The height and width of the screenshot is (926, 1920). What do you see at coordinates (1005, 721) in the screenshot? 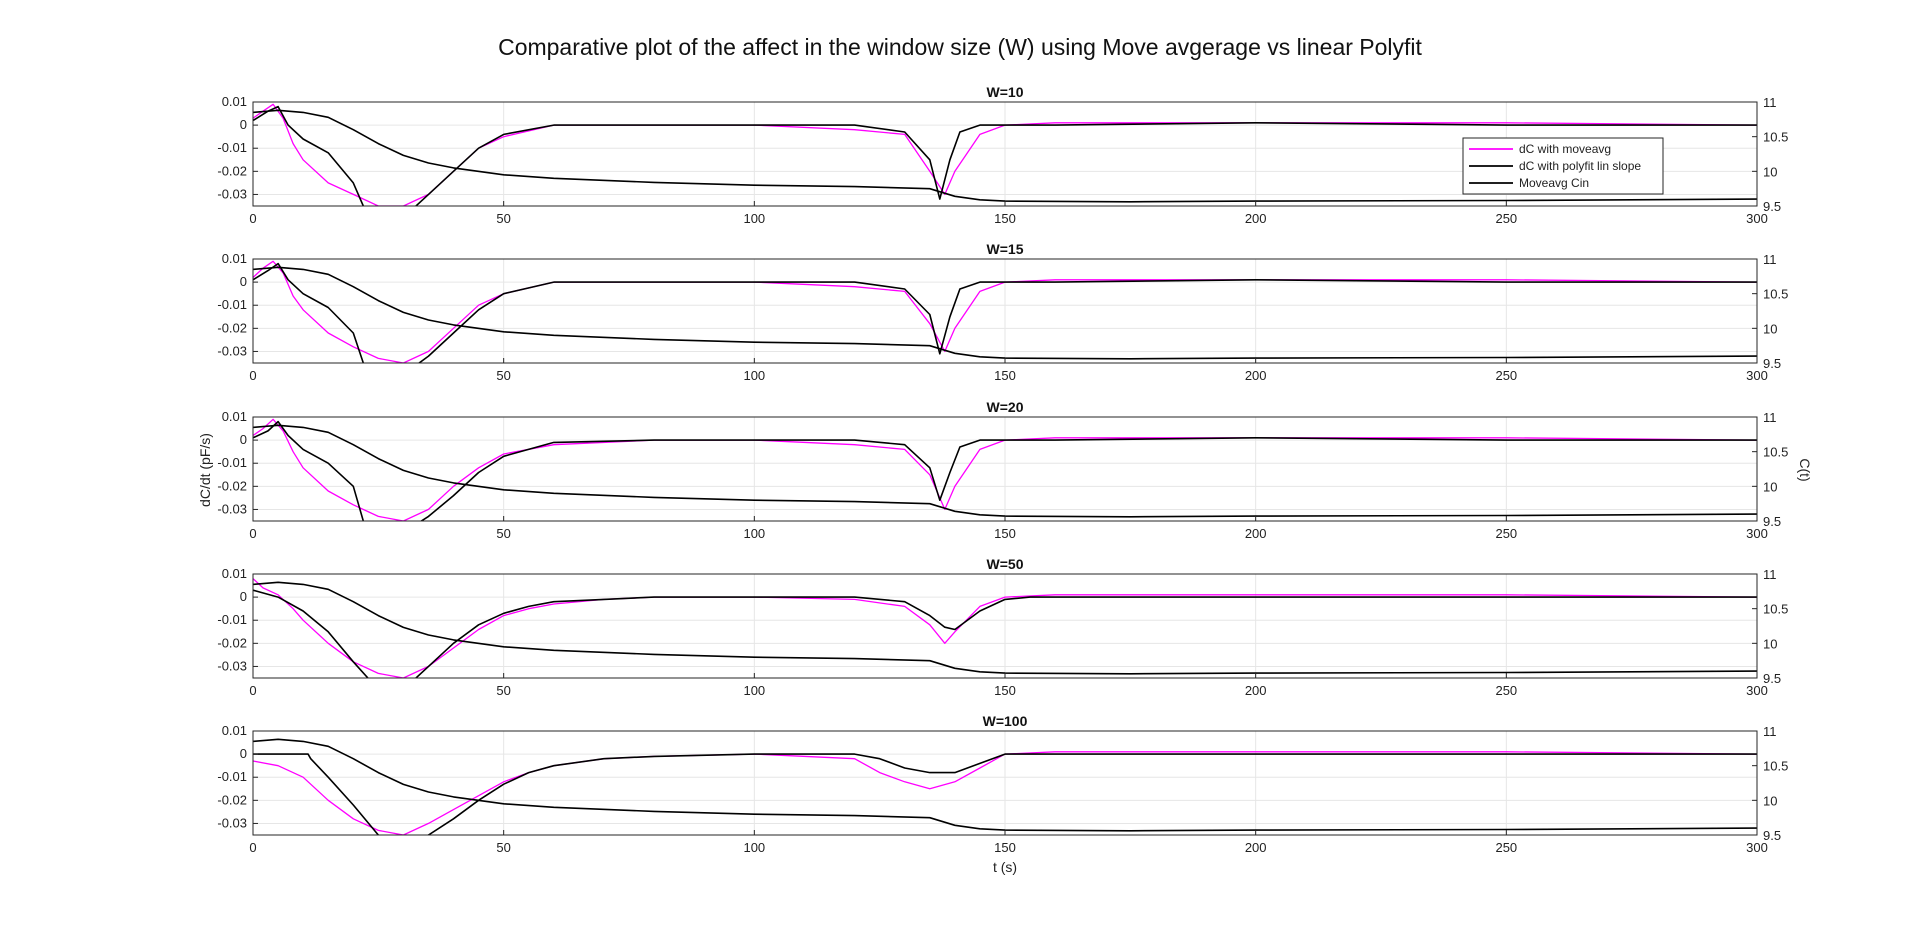
I see `panel-title: W=100` at bounding box center [1005, 721].